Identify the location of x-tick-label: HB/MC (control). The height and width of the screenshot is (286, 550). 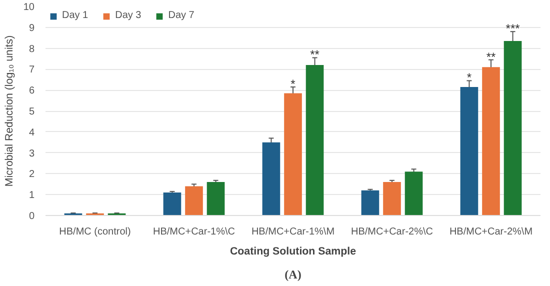
(95, 232).